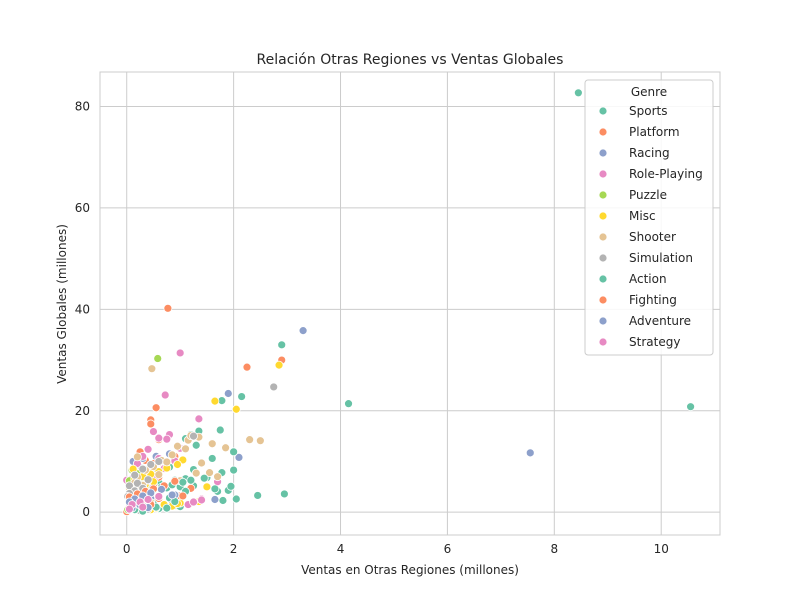 This screenshot has width=800, height=600. What do you see at coordinates (82, 411) in the screenshot?
I see `y-tick-label: 20` at bounding box center [82, 411].